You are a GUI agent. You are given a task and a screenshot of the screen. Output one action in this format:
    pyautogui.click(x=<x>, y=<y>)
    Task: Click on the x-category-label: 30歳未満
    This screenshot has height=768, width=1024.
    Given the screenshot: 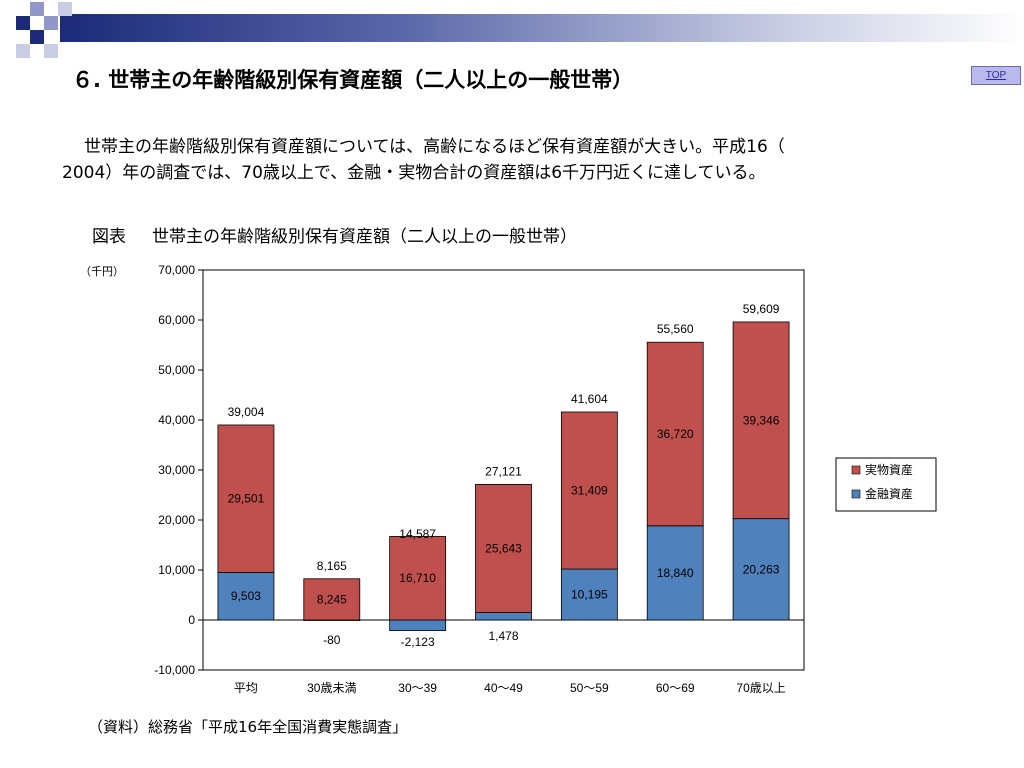 What is the action you would take?
    pyautogui.click(x=331, y=688)
    